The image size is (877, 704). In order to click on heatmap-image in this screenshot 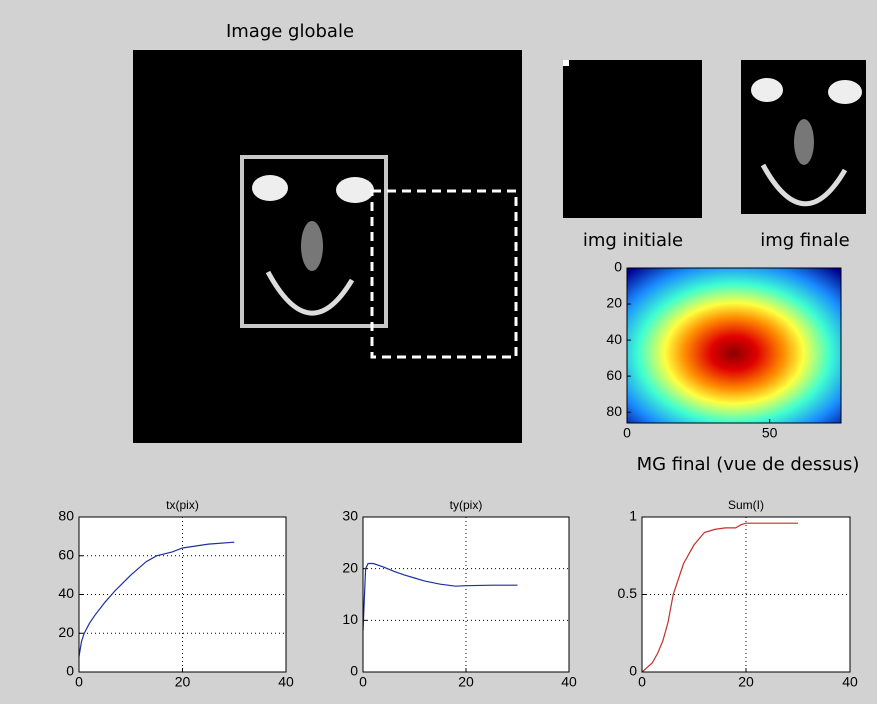, I will do `click(734, 345)`.